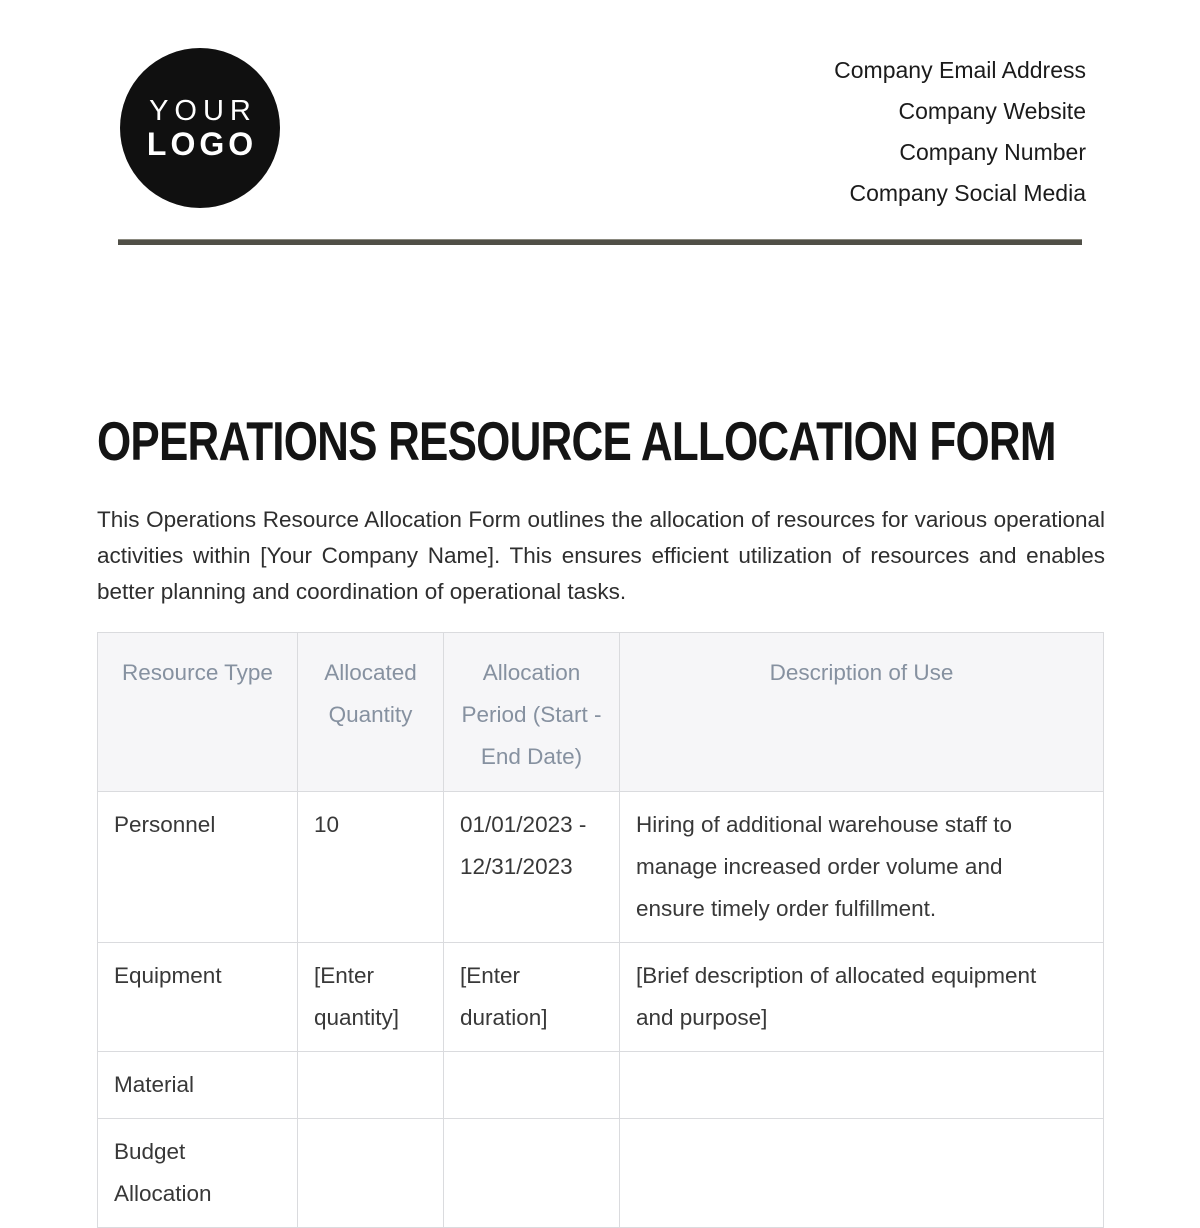 The width and height of the screenshot is (1200, 1228). What do you see at coordinates (197, 1173) in the screenshot?
I see `cell-resource-type: Budget Allocation` at bounding box center [197, 1173].